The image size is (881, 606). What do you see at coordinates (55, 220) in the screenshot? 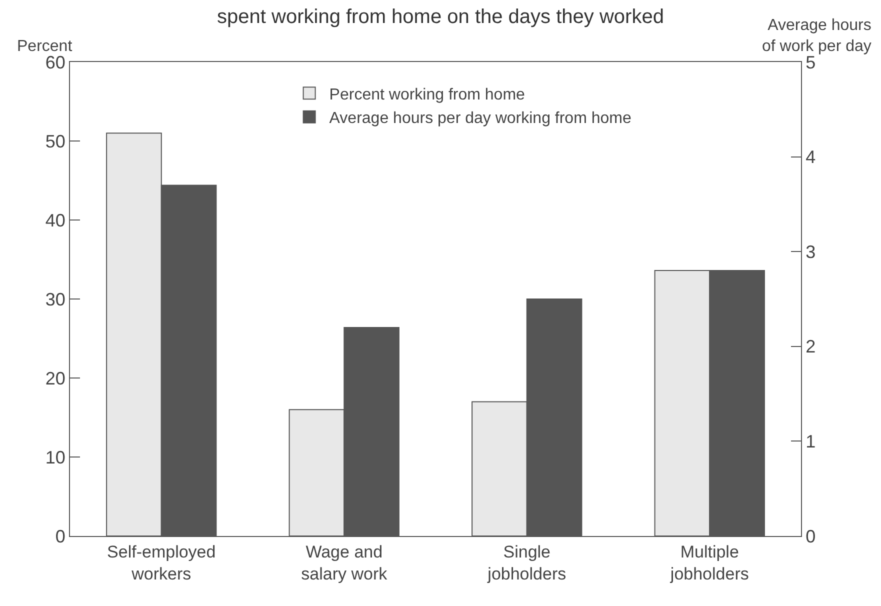
I see `y-tick-label: 40` at bounding box center [55, 220].